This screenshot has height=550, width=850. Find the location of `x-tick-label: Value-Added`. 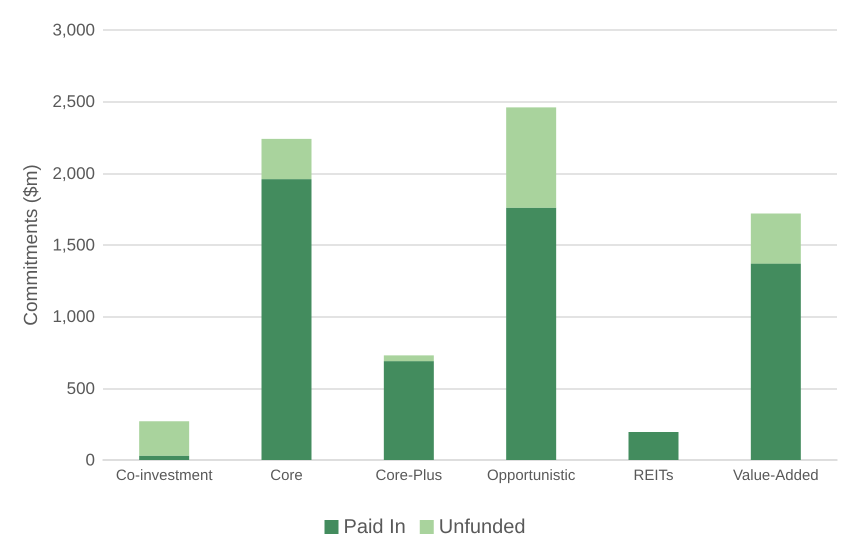

x-tick-label: Value-Added is located at coordinates (776, 475).